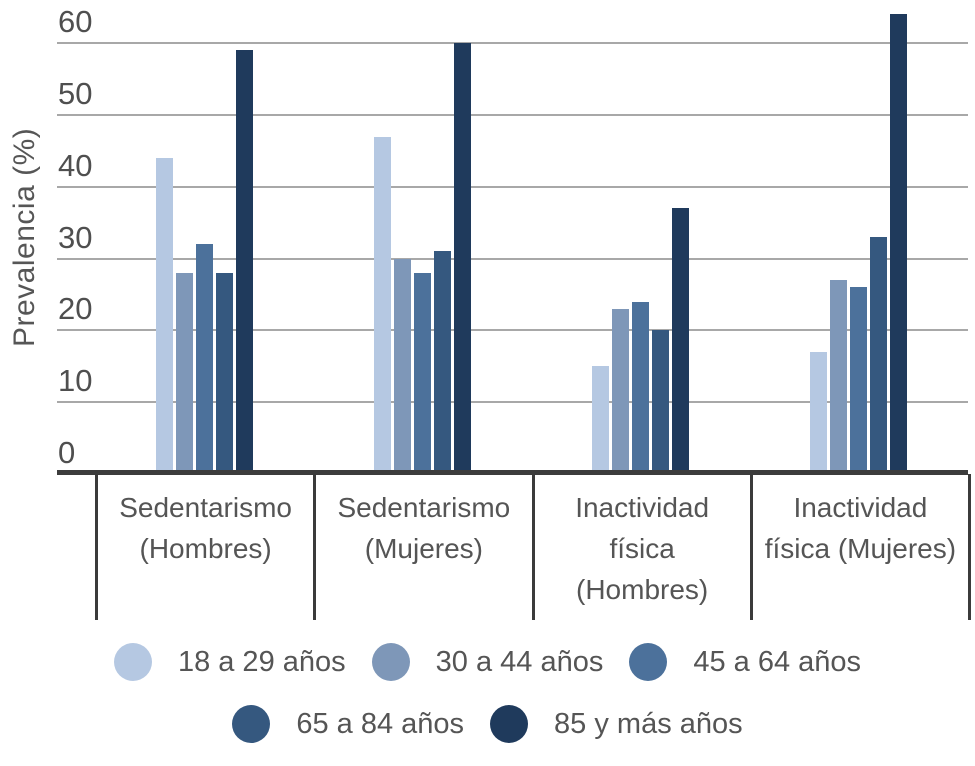 This screenshot has width=975, height=766. What do you see at coordinates (204, 547) in the screenshot?
I see `category-label-sedentarismo-hombres: Sedentarismo (Hombres)` at bounding box center [204, 547].